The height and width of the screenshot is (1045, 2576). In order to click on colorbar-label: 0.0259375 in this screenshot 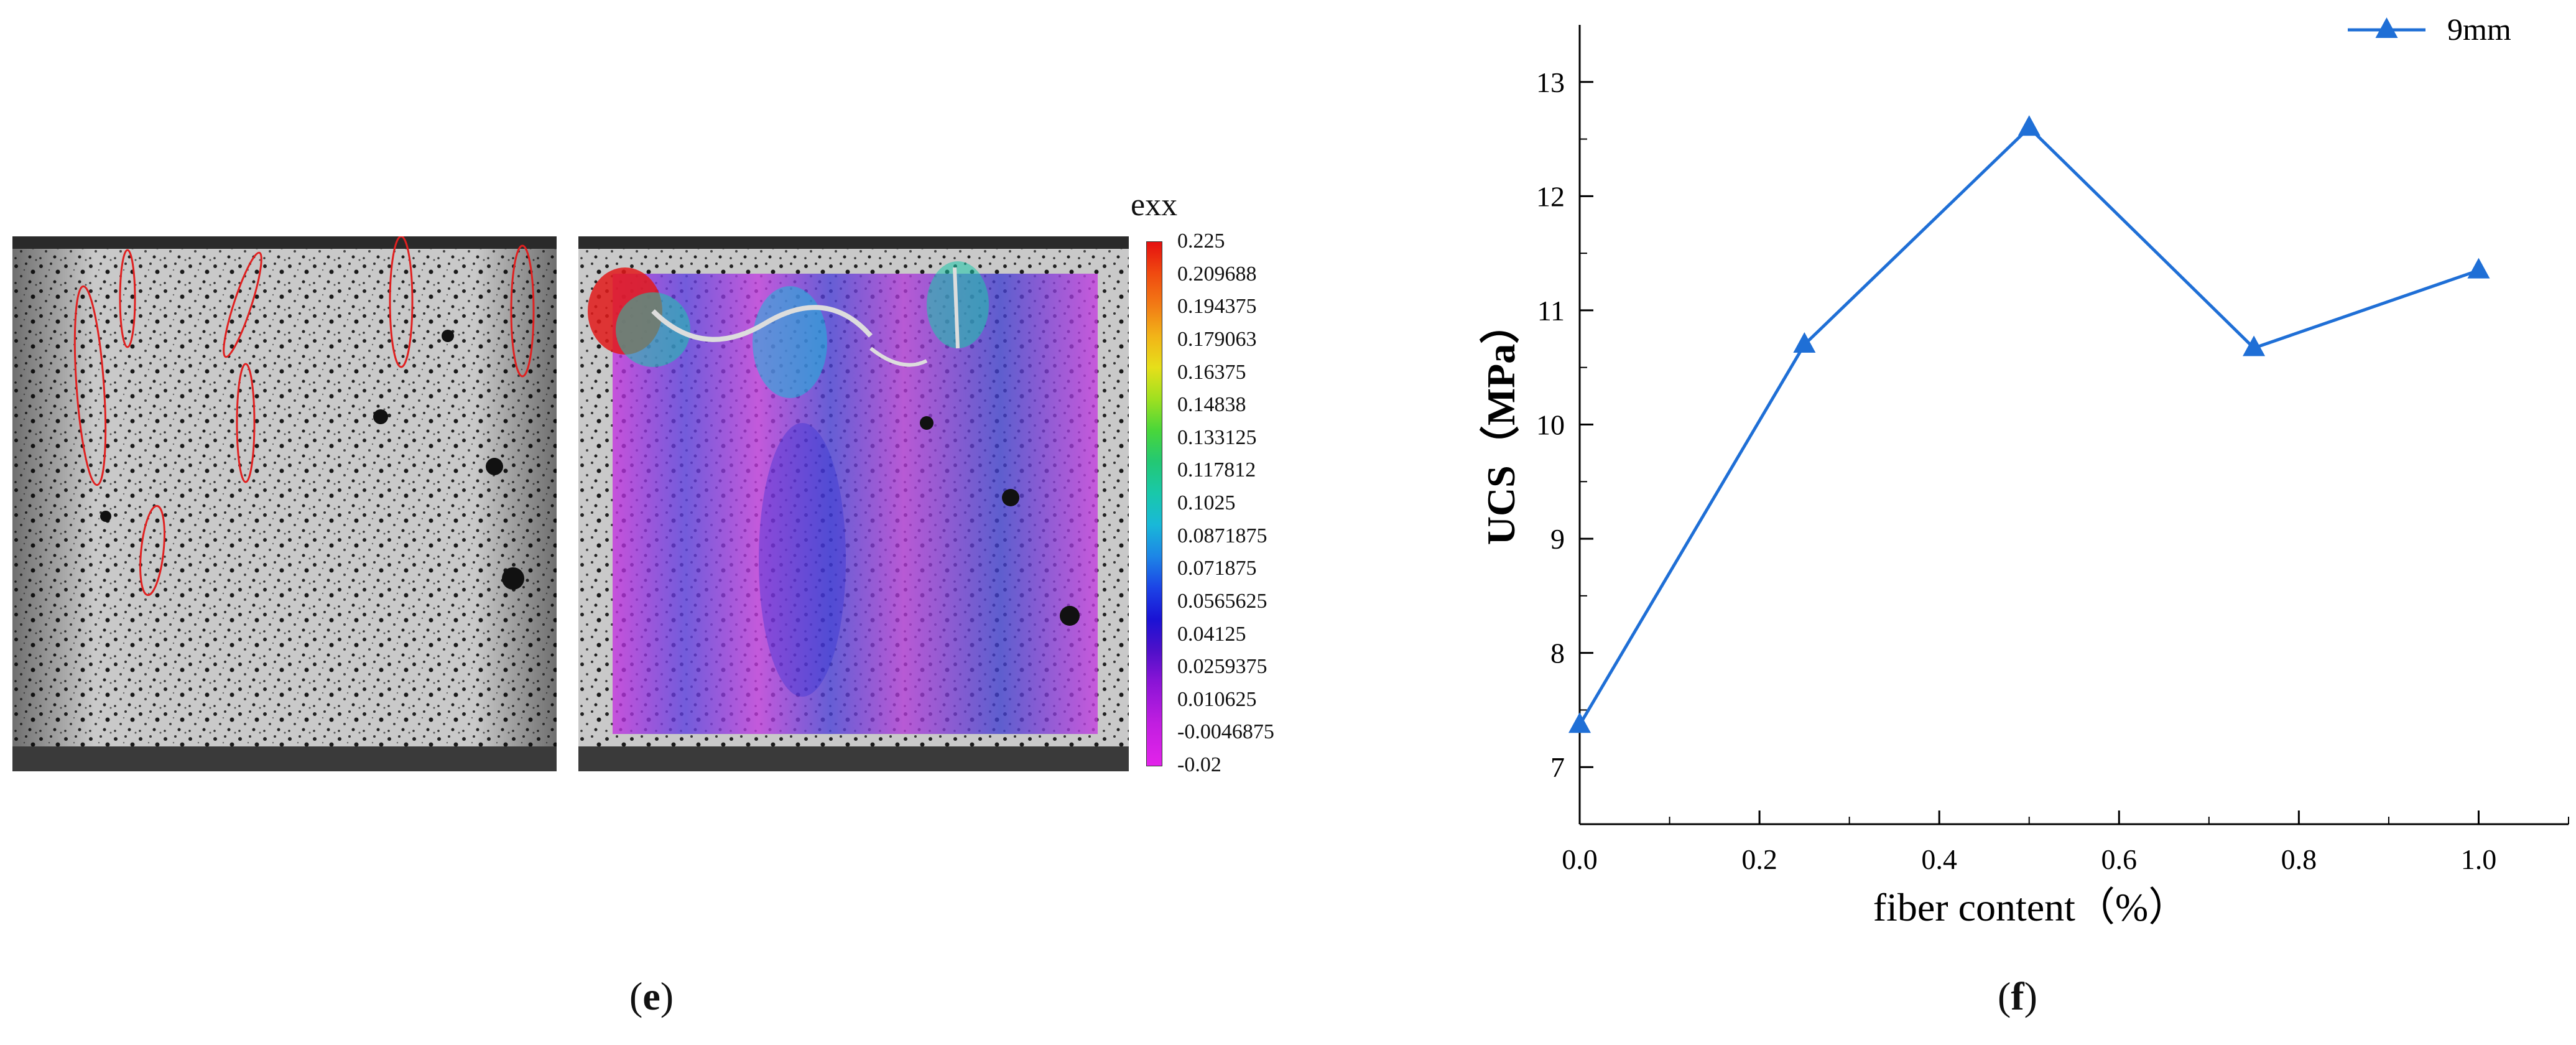, I will do `click(1222, 667)`.